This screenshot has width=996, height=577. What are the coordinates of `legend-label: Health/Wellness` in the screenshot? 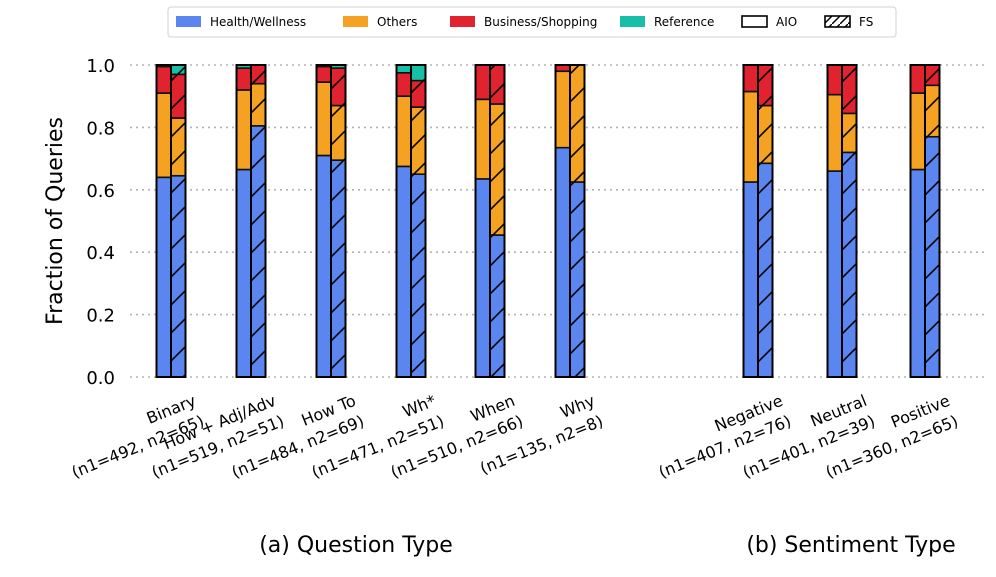 It's located at (258, 22).